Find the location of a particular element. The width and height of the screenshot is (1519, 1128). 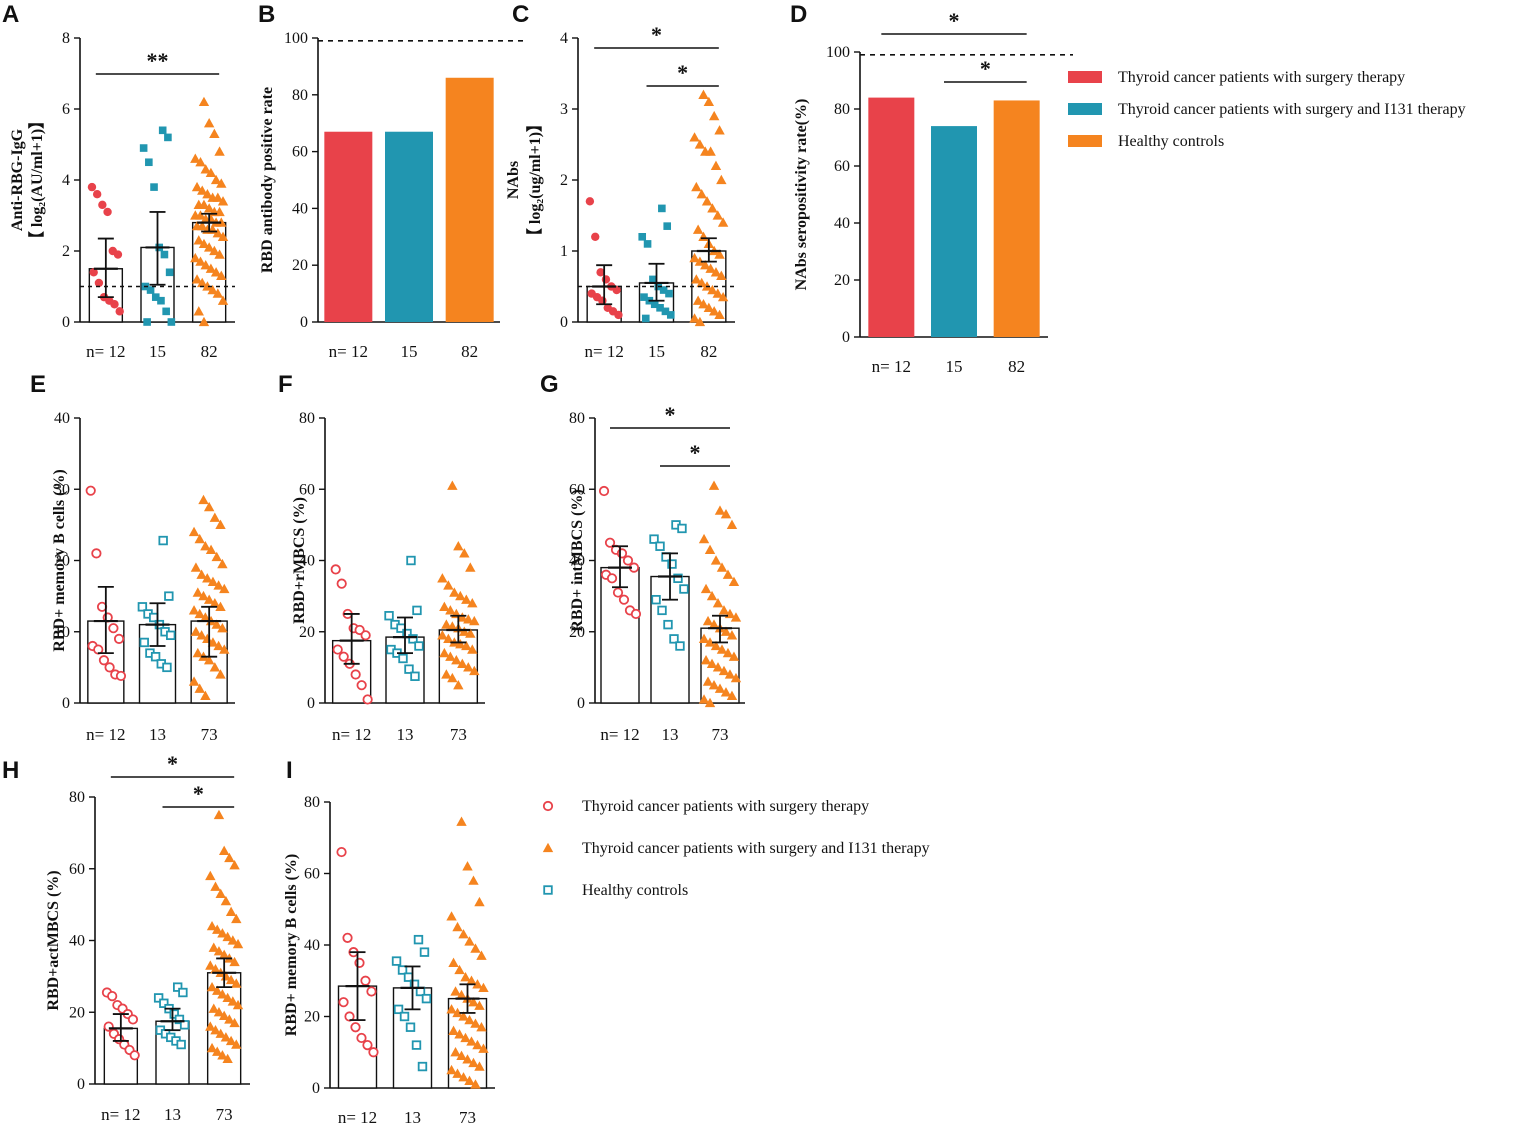

y-tick-label: 0 is located at coordinates (81, 1084).